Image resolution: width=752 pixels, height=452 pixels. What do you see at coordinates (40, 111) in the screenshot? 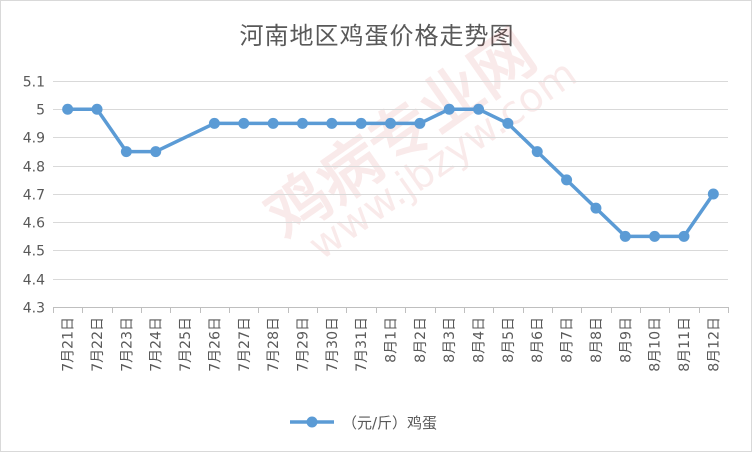
I see `y-tick-label: 5` at bounding box center [40, 111].